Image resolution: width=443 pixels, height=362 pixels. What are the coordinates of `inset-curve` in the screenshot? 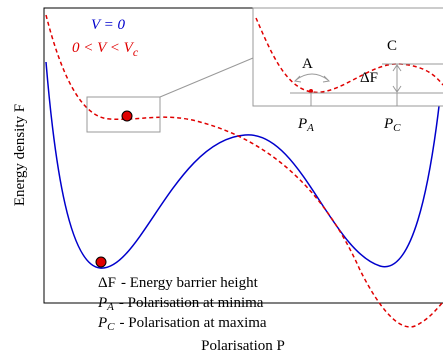 It's located at (349, 55).